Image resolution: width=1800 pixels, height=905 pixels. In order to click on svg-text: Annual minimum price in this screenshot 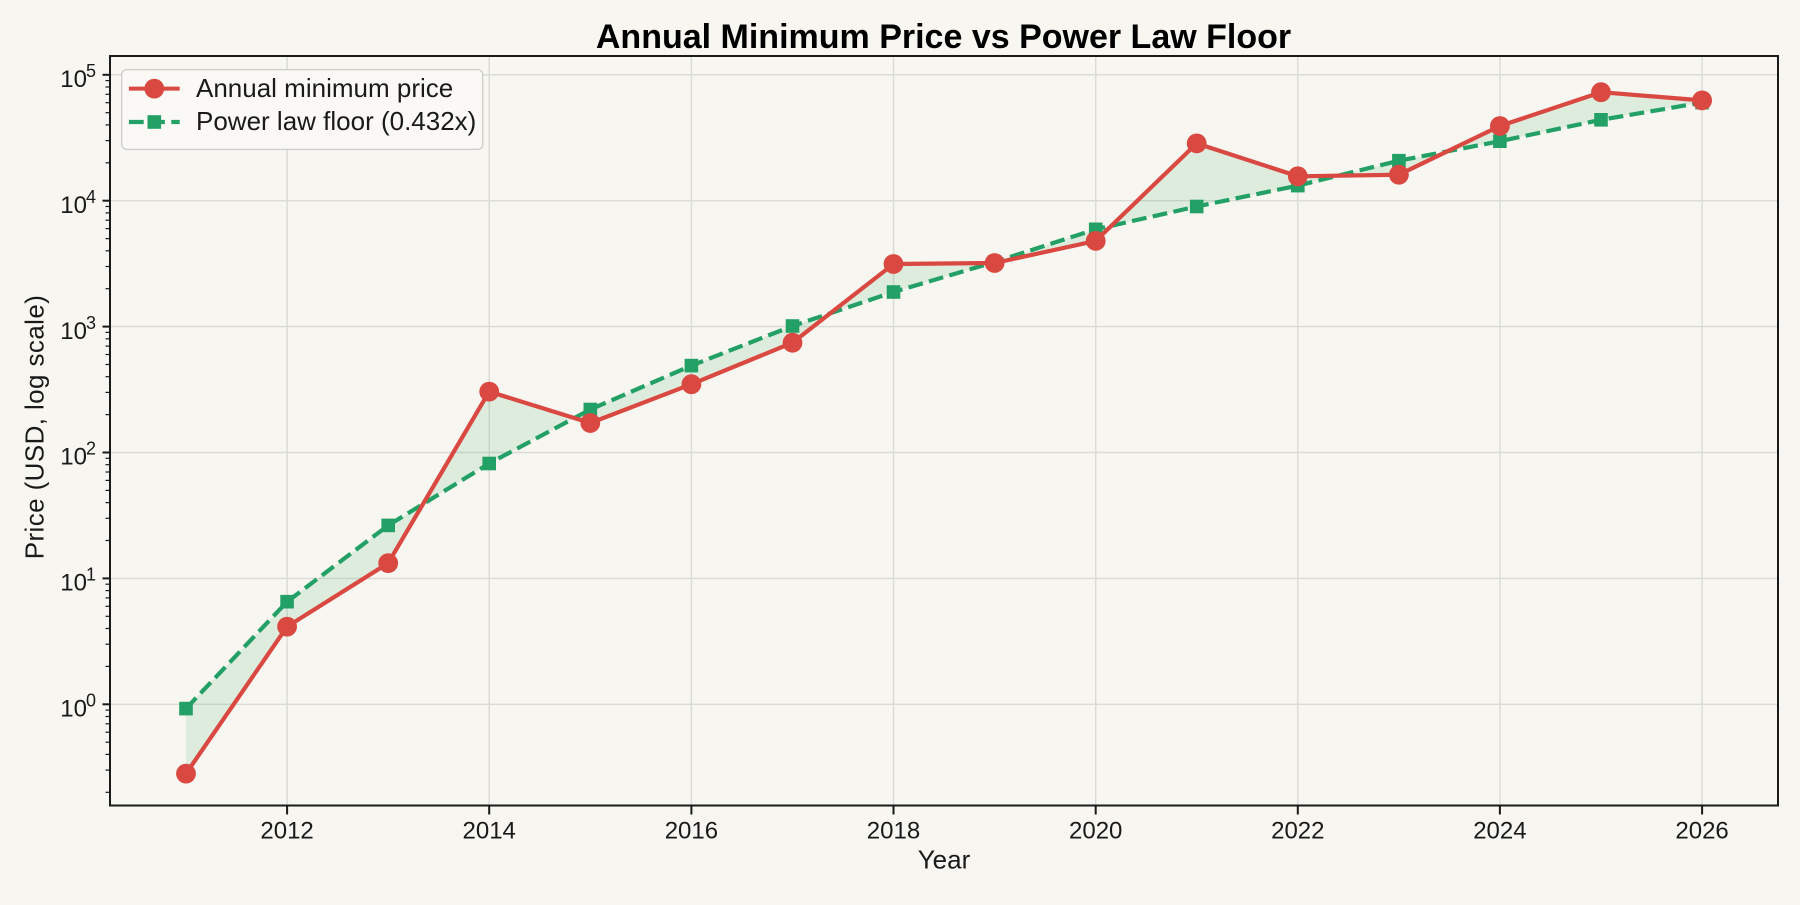, I will do `click(324, 88)`.